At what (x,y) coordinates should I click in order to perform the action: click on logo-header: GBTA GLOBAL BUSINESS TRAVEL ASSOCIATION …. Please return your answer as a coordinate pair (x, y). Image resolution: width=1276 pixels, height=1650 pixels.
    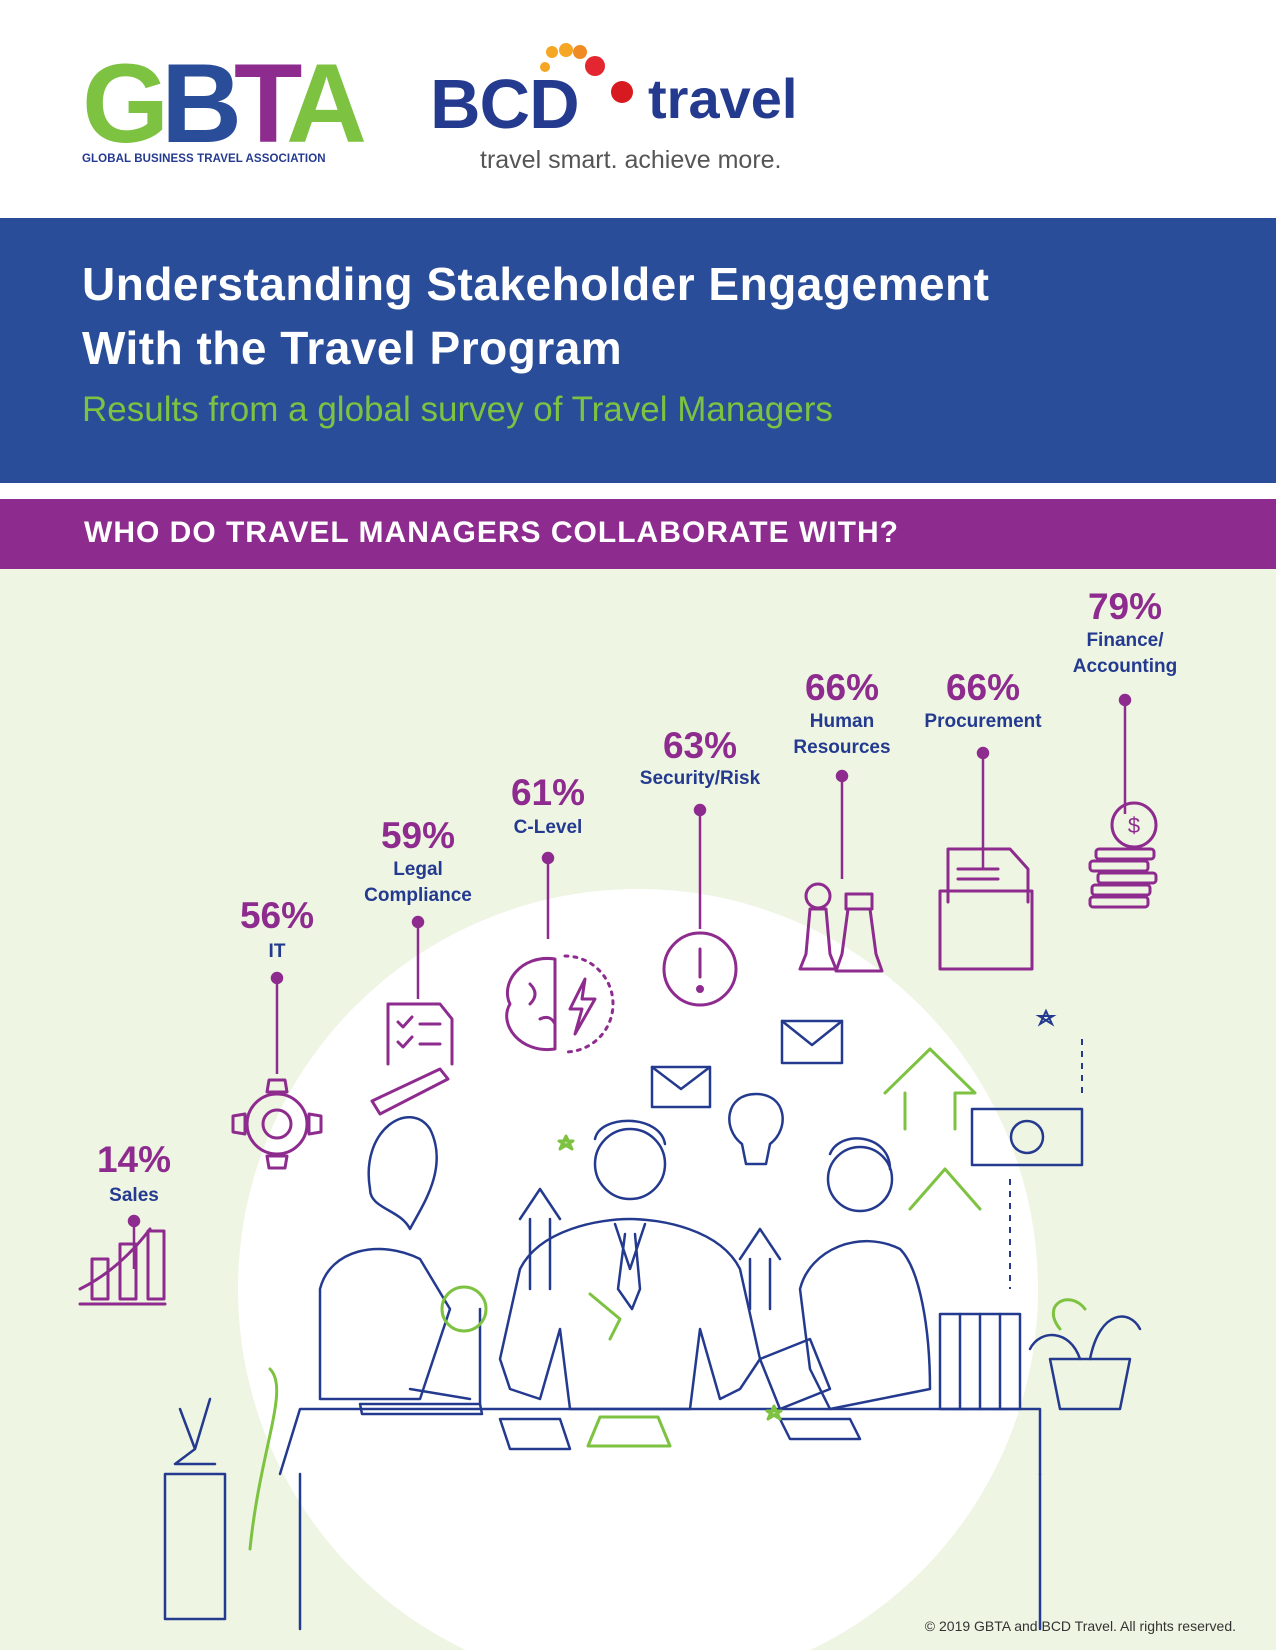
    Looking at the image, I should click on (638, 109).